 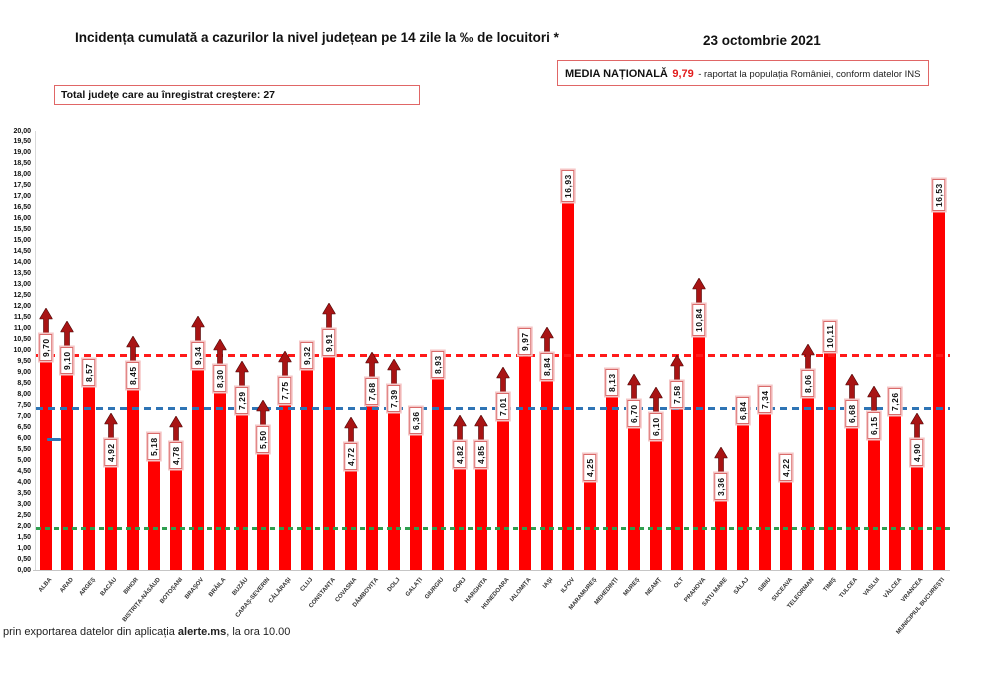 I want to click on value-label-text: 8,84, so click(x=546, y=366).